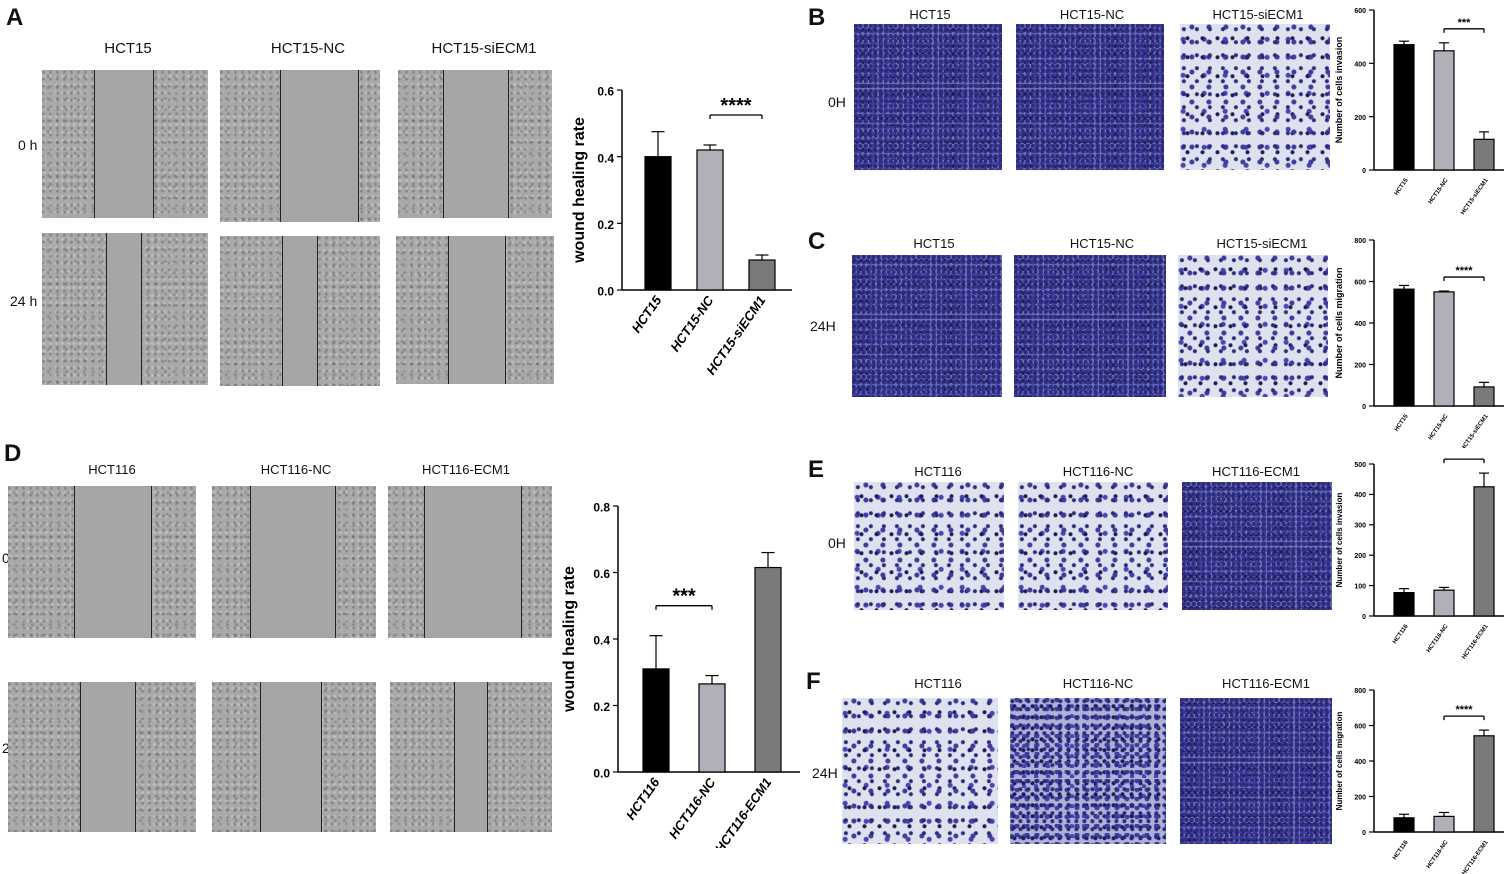  I want to click on column-label-hct116: HCT116, so click(938, 683).